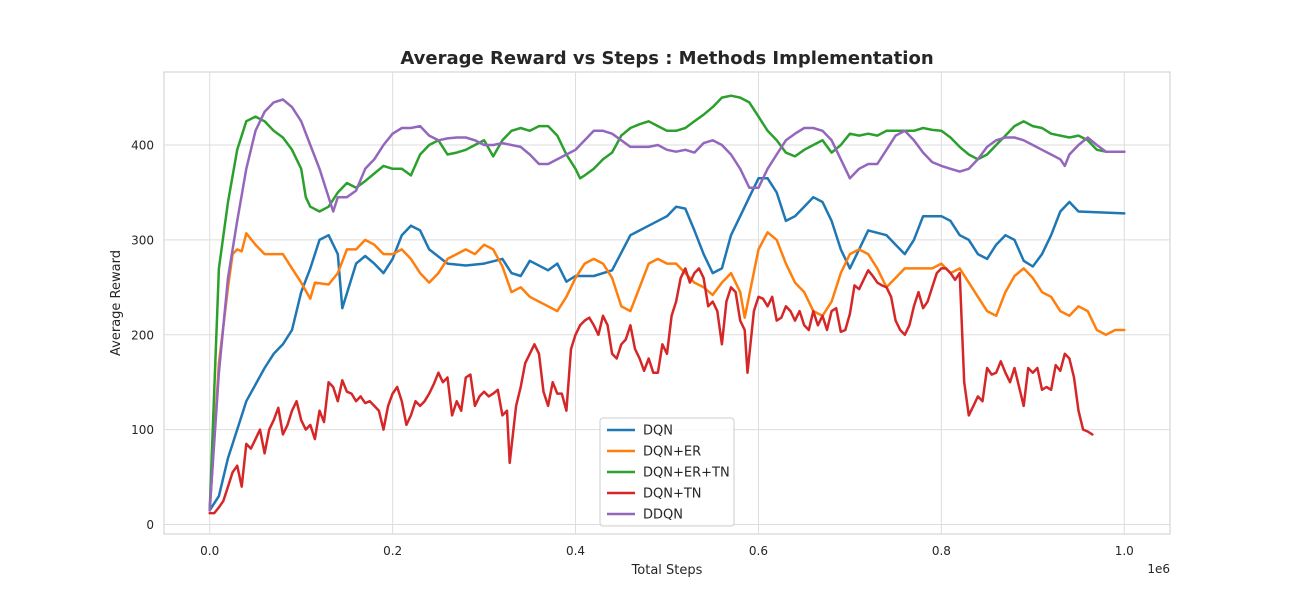 This screenshot has width=1300, height=600. Describe the element at coordinates (150, 525) in the screenshot. I see `y-tick-label: 0` at that location.